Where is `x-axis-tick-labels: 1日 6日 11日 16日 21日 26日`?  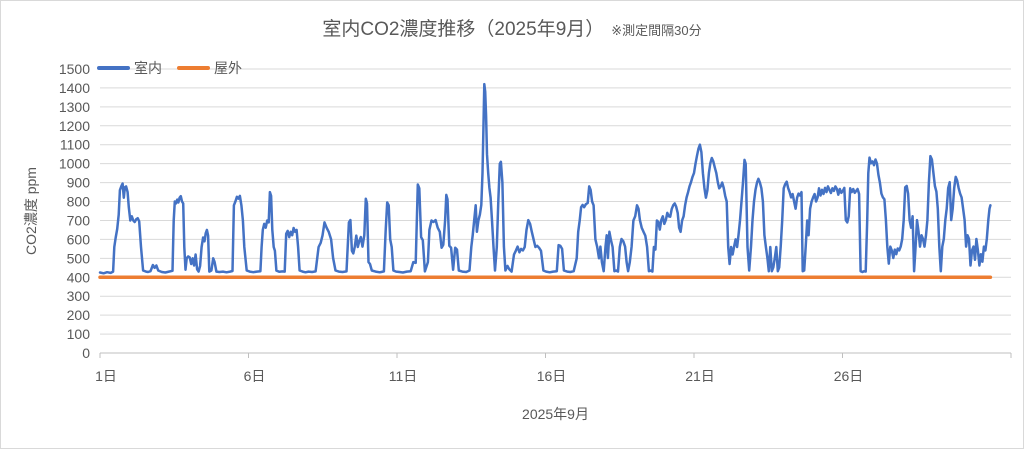
x-axis-tick-labels: 1日 6日 11日 16日 21日 26日 is located at coordinates (479, 376).